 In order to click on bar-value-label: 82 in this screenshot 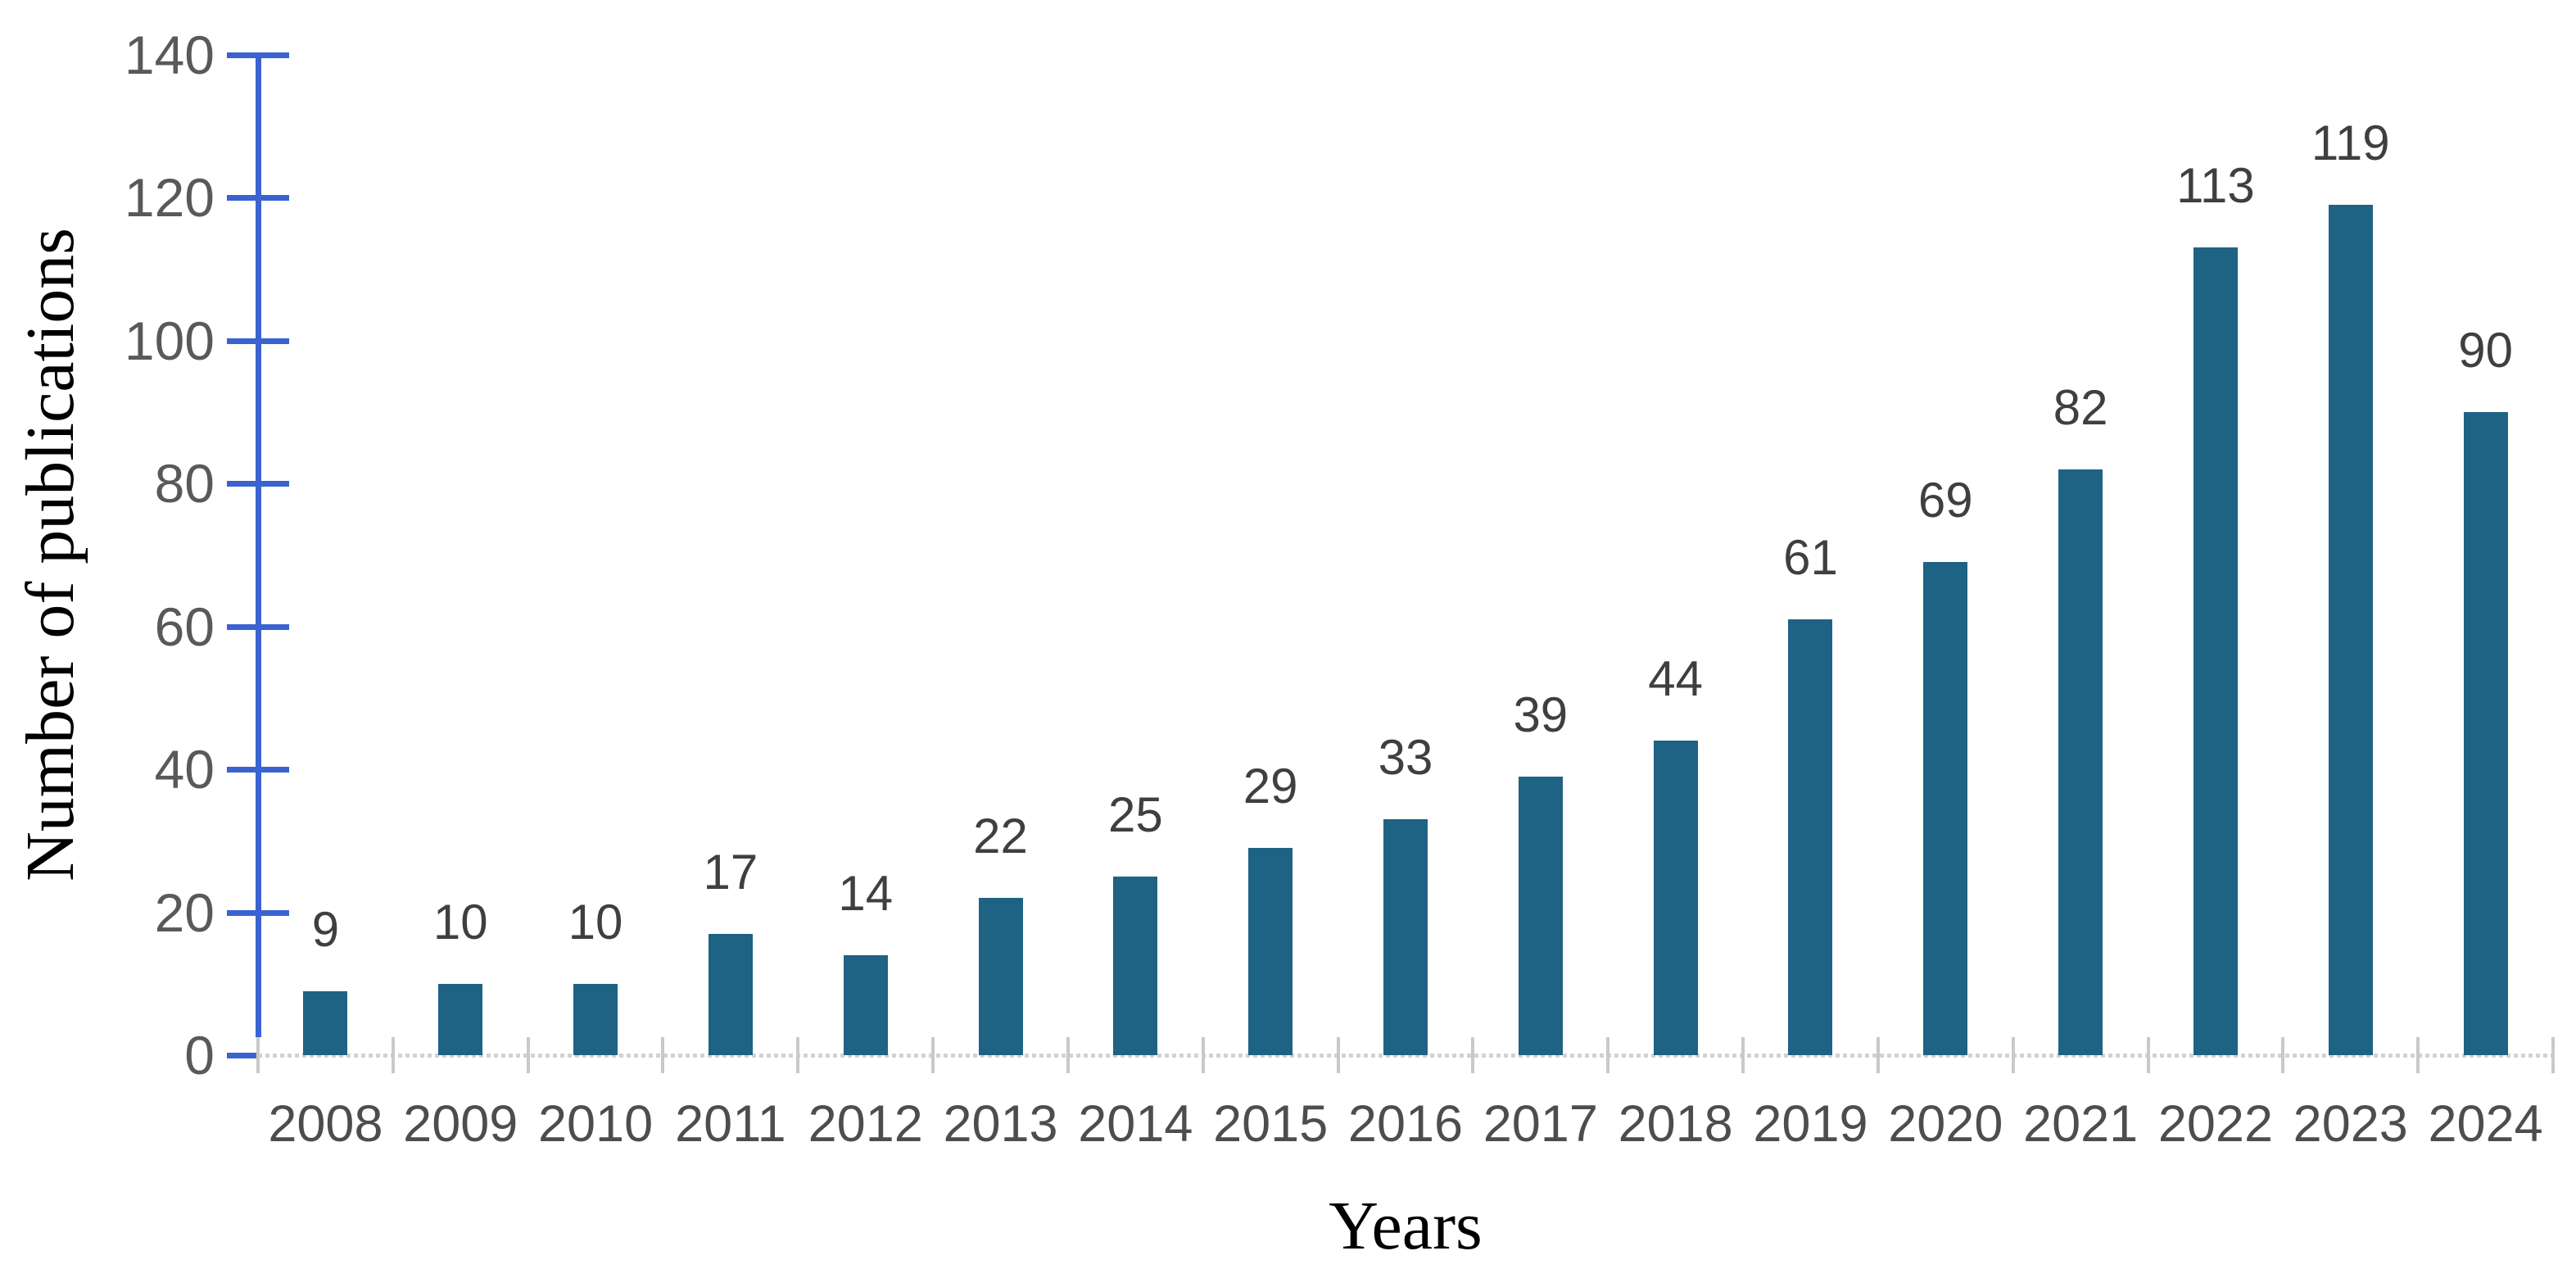, I will do `click(2080, 407)`.